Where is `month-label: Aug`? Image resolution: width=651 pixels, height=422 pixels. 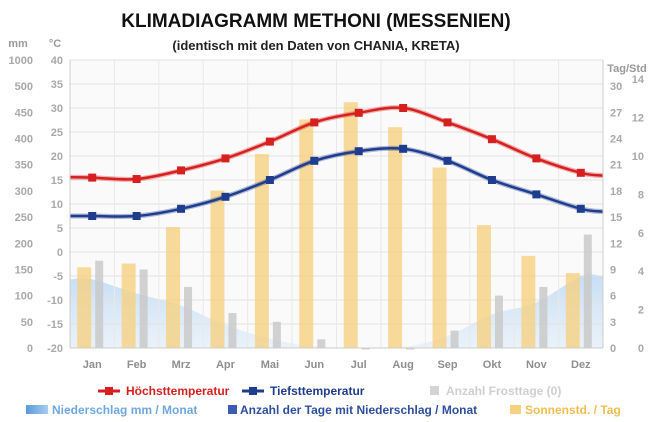 month-label: Aug is located at coordinates (402, 365).